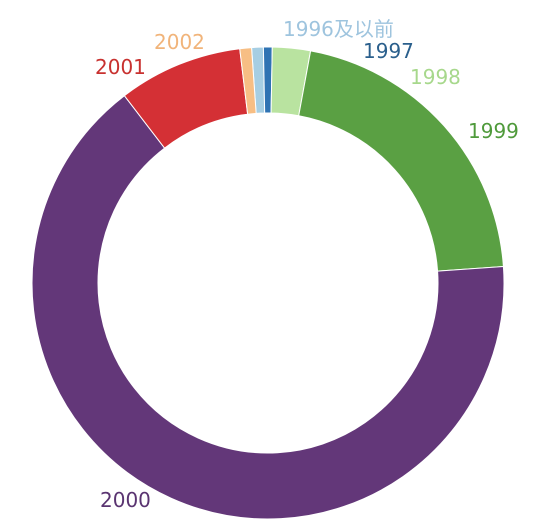 The height and width of the screenshot is (527, 548). I want to click on donut-slice-2002, so click(248, 81).